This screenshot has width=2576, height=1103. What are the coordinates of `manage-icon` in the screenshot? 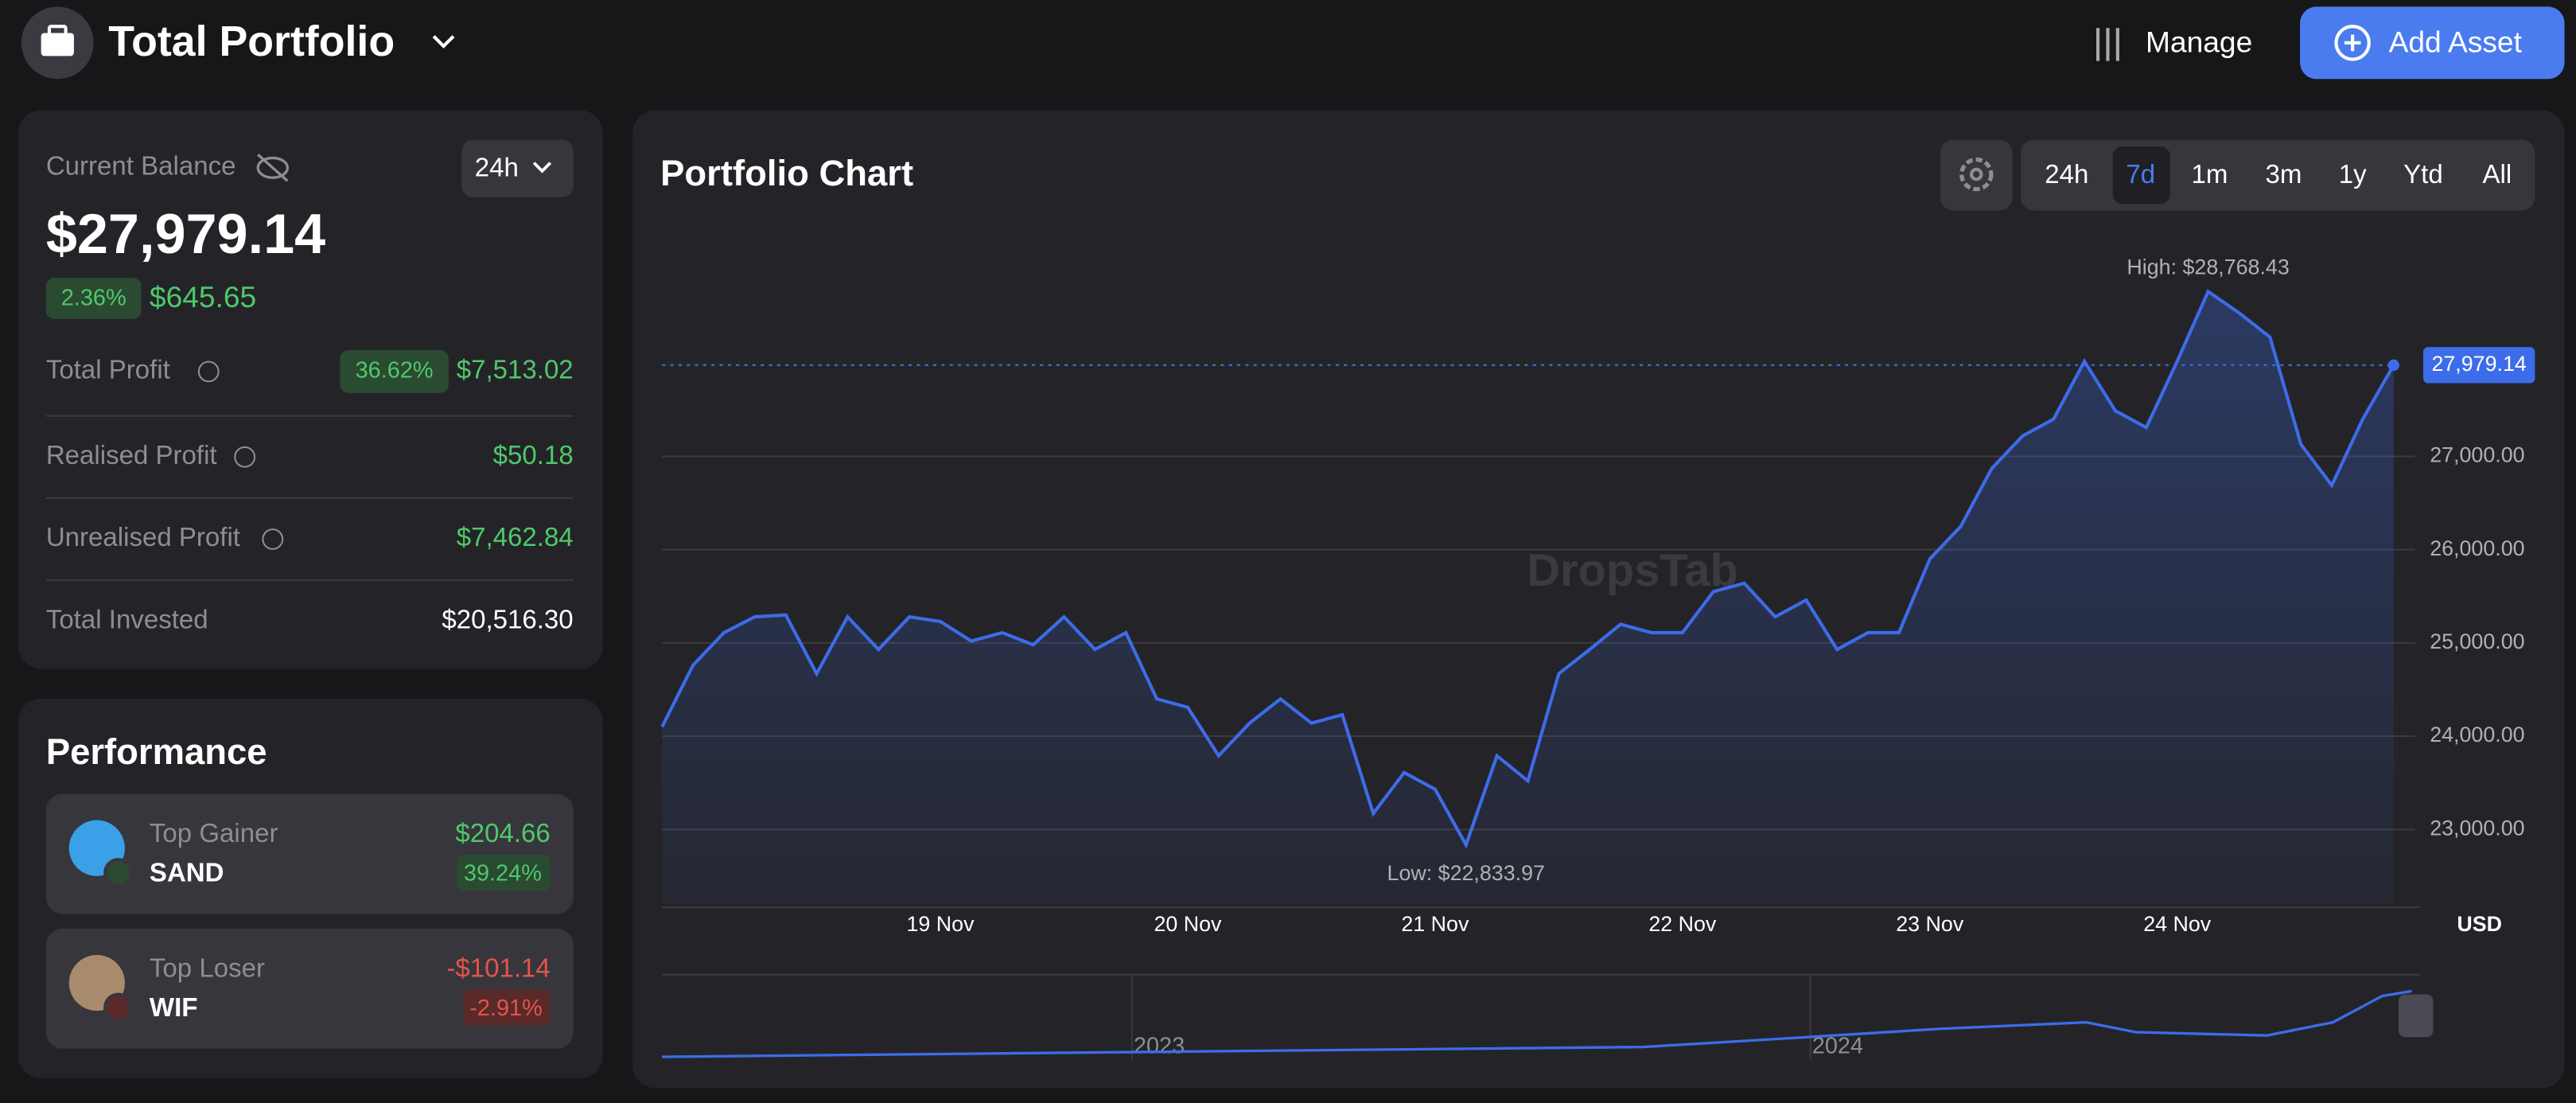 It's located at (2107, 44).